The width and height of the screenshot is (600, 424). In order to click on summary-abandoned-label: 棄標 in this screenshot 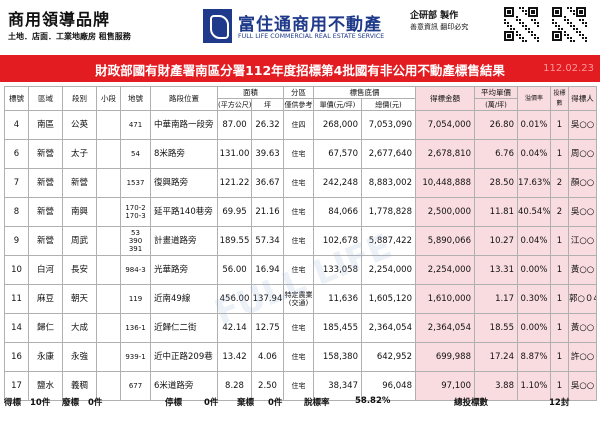, I will do `click(246, 403)`.